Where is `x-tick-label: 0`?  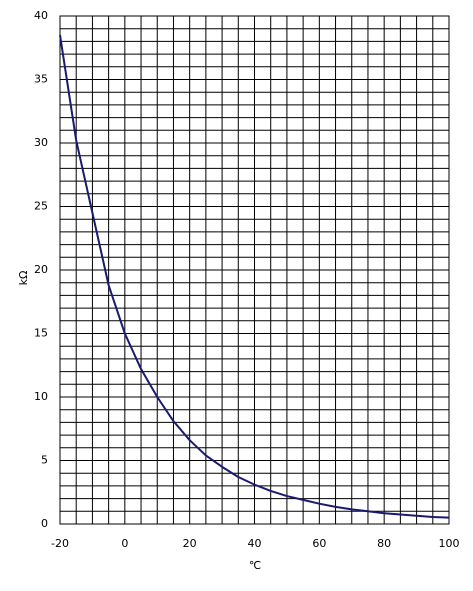
x-tick-label: 0 is located at coordinates (124, 543).